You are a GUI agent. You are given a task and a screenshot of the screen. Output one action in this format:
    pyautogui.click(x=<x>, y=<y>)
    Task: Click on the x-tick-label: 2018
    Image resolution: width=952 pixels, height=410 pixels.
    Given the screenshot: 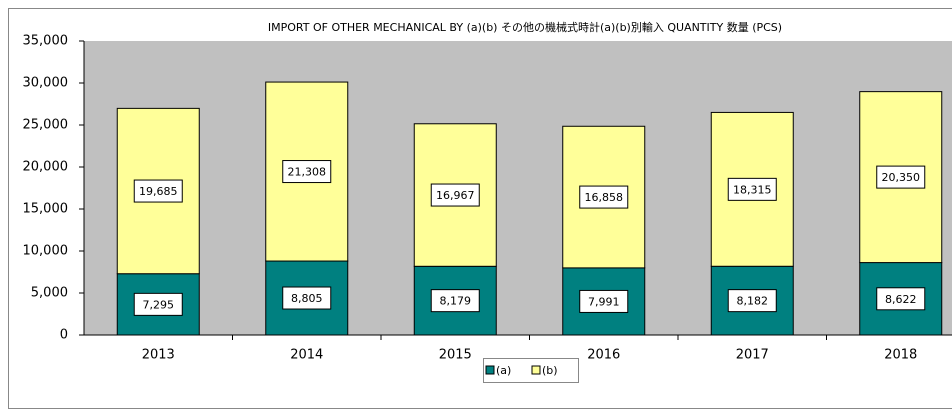 What is the action you would take?
    pyautogui.click(x=900, y=355)
    